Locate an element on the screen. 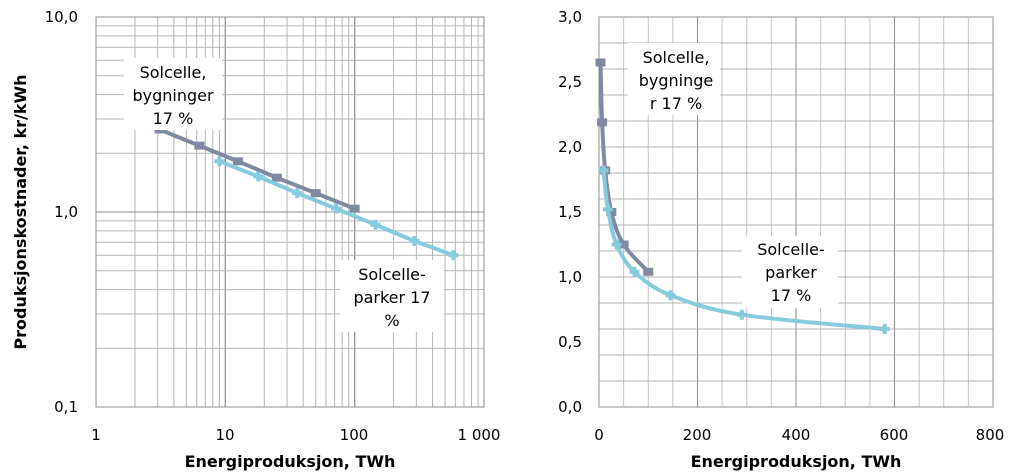 The height and width of the screenshot is (472, 1013). right-x-tick-label: 800 is located at coordinates (990, 435).